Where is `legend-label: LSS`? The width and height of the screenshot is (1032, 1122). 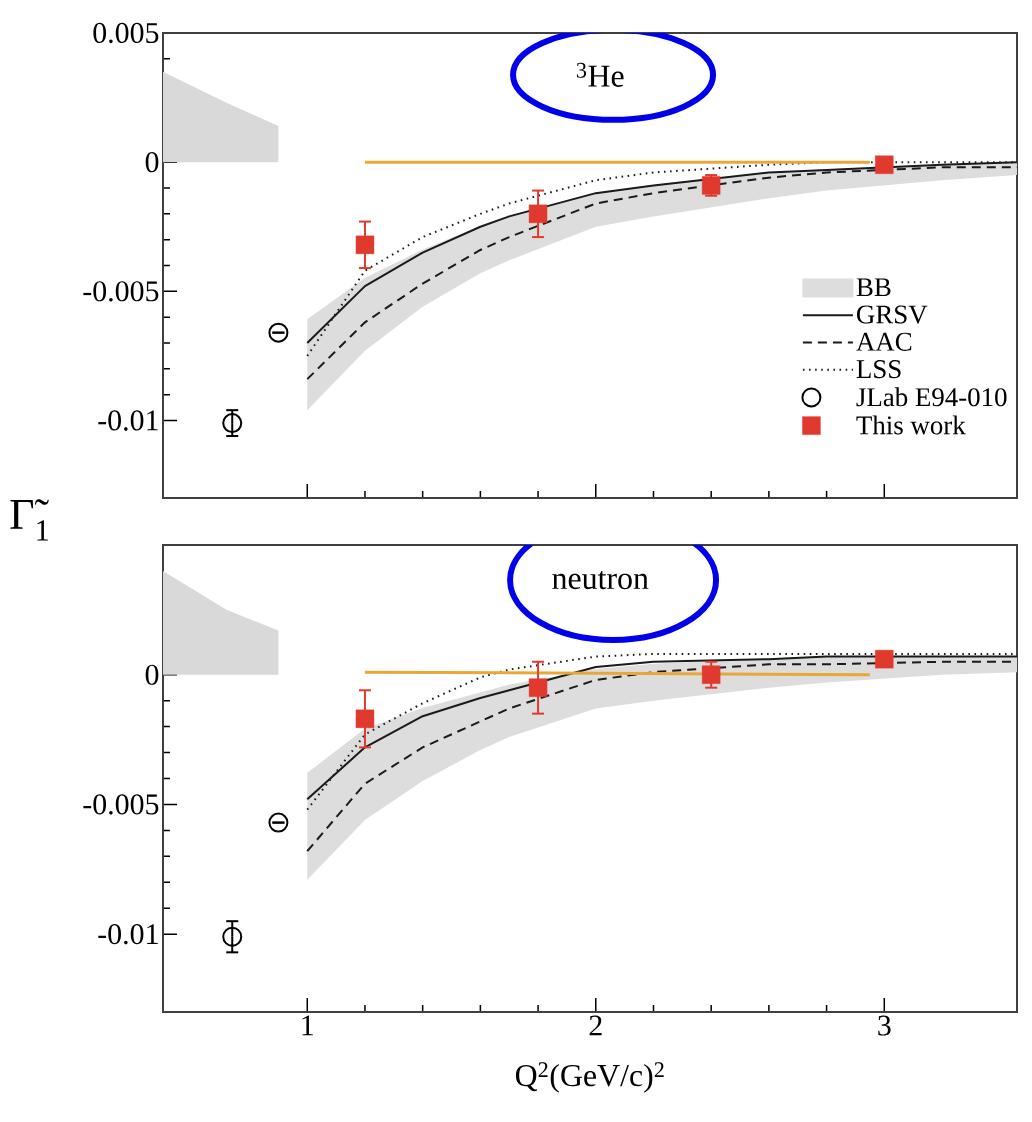
legend-label: LSS is located at coordinates (878, 369).